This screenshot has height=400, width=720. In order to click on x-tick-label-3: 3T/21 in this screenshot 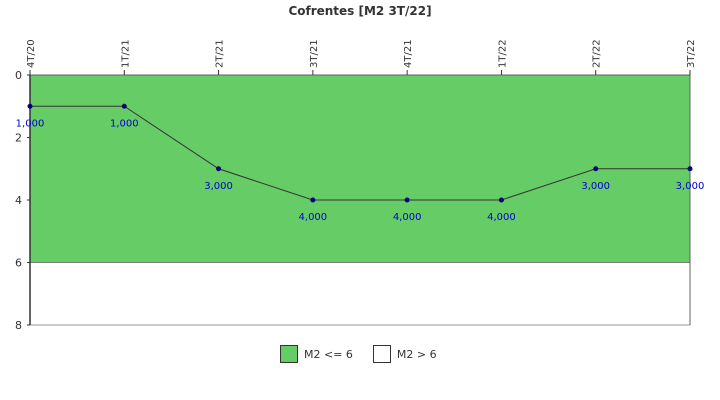, I will do `click(314, 53)`.